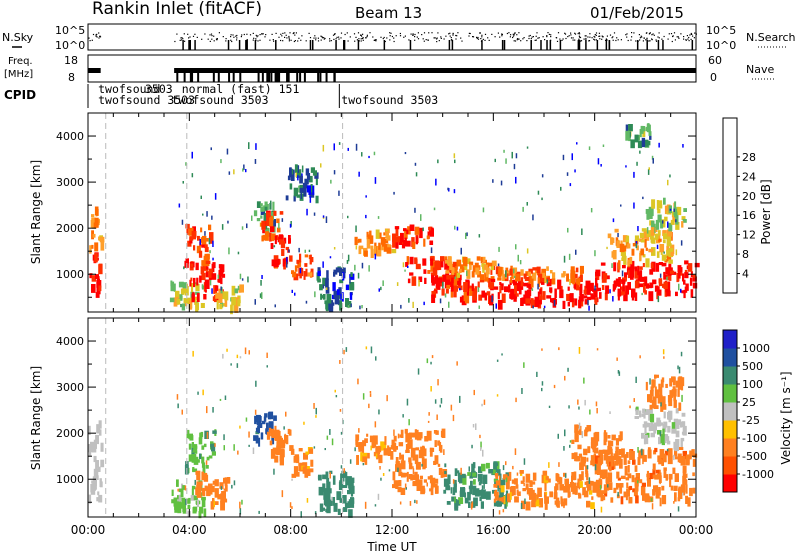  I want to click on velocity-colorbar-tick-label: -25, so click(751, 420).